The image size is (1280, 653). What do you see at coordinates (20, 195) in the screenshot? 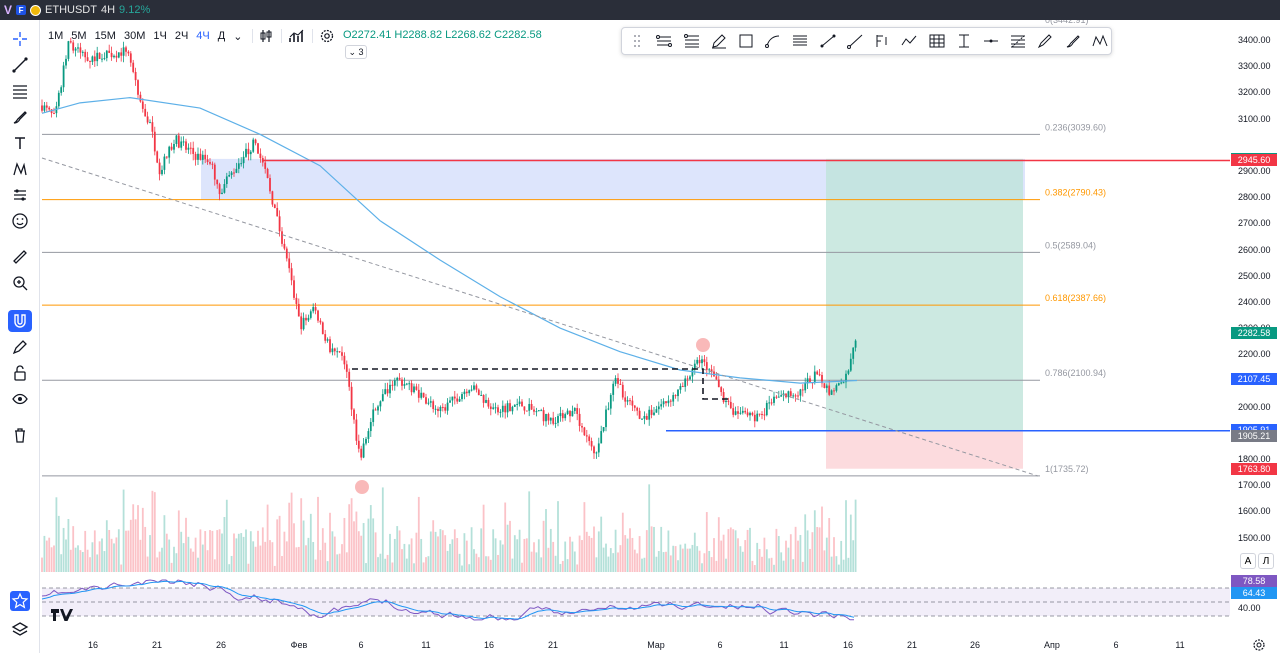
I see `prediction-tool-button` at bounding box center [20, 195].